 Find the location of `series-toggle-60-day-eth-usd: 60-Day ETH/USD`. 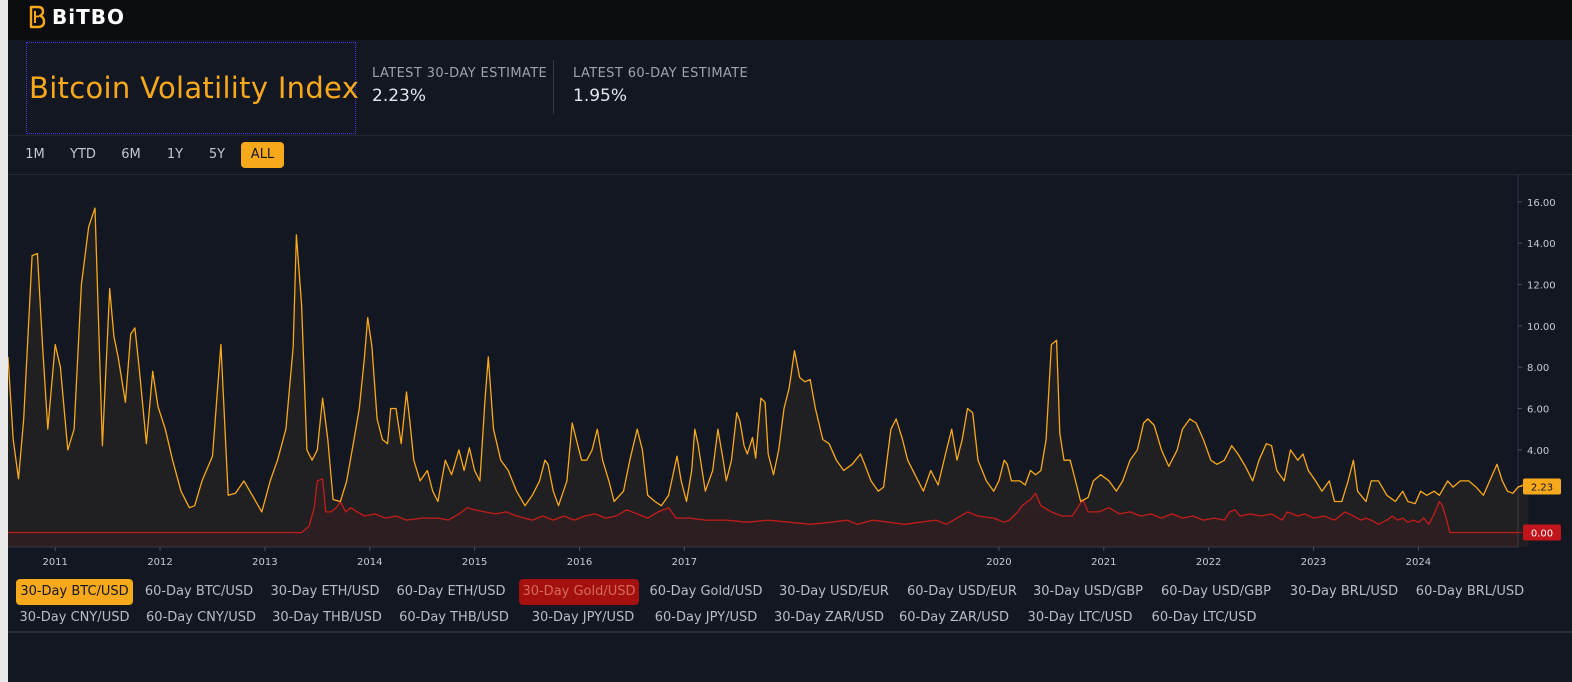

series-toggle-60-day-eth-usd: 60-Day ETH/USD is located at coordinates (451, 591).